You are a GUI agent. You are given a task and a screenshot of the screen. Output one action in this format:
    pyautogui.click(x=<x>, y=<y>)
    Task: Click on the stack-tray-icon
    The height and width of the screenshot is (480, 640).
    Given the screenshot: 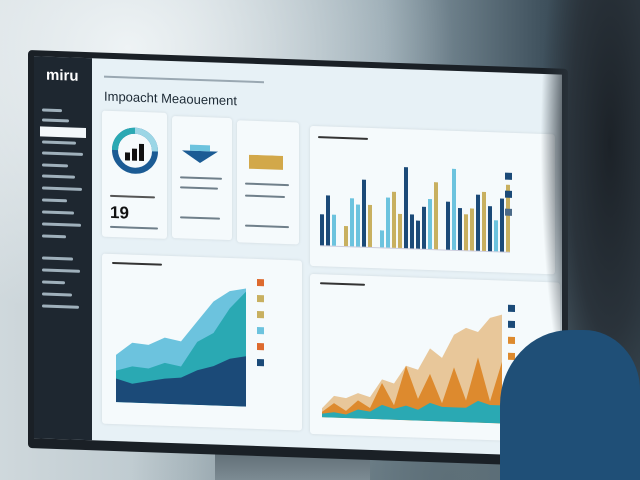 What is the action you would take?
    pyautogui.click(x=200, y=154)
    